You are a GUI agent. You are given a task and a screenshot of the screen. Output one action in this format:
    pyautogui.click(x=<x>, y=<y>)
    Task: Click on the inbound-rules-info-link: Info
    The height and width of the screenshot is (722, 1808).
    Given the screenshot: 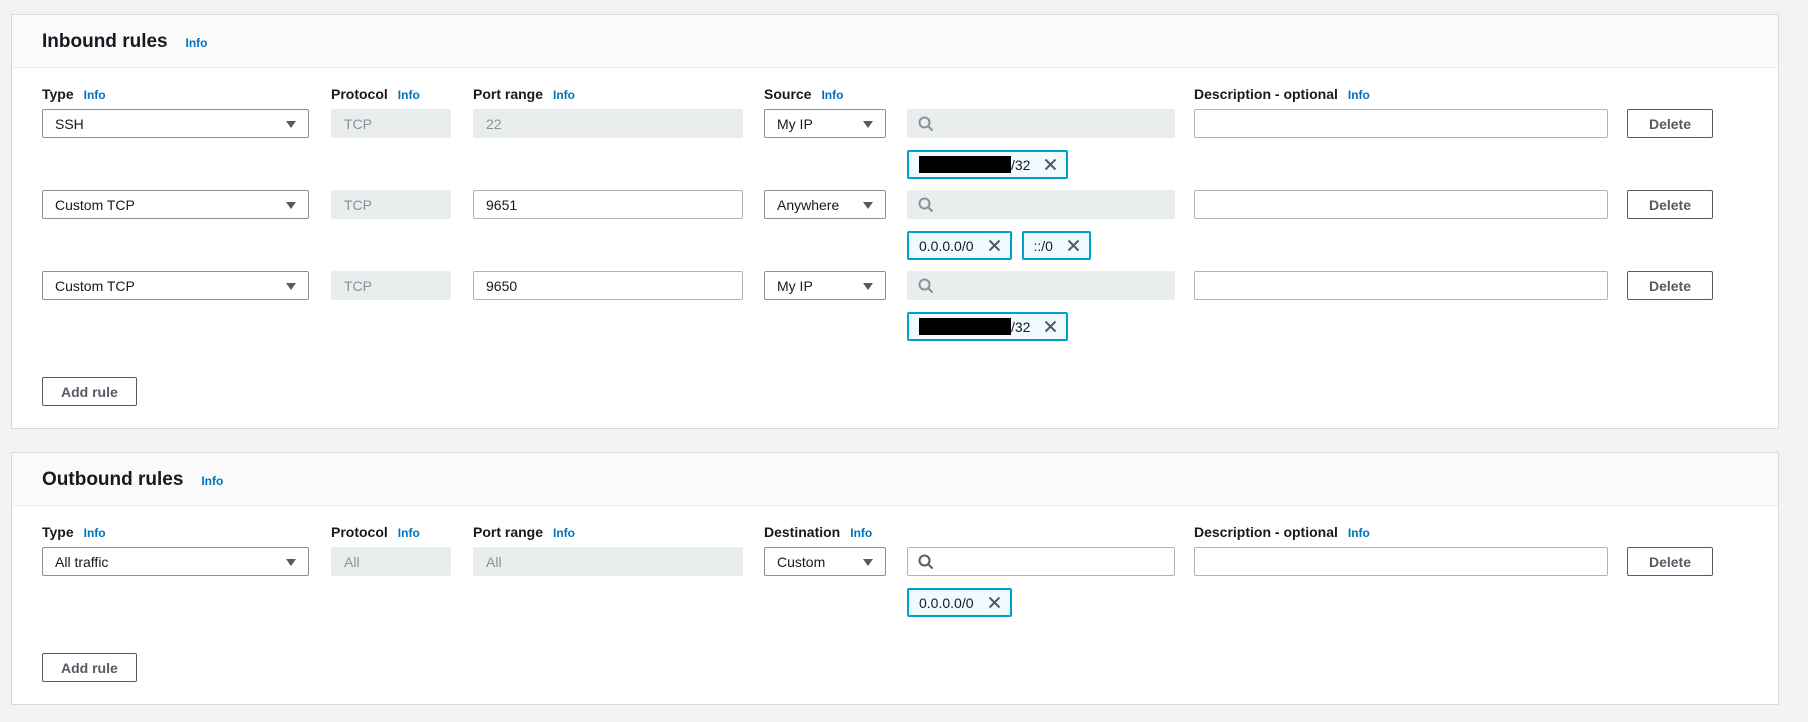 What is the action you would take?
    pyautogui.click(x=196, y=43)
    